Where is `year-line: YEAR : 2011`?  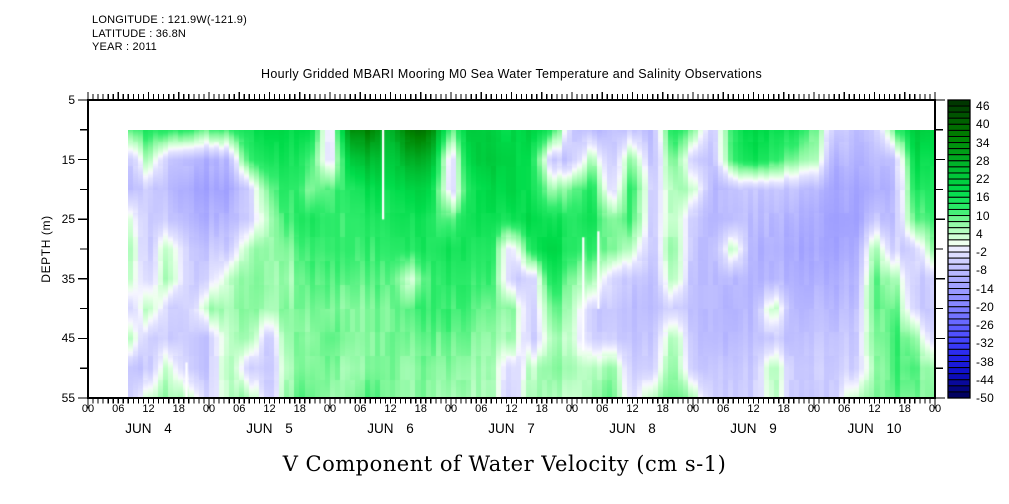 year-line: YEAR : 2011 is located at coordinates (124, 47).